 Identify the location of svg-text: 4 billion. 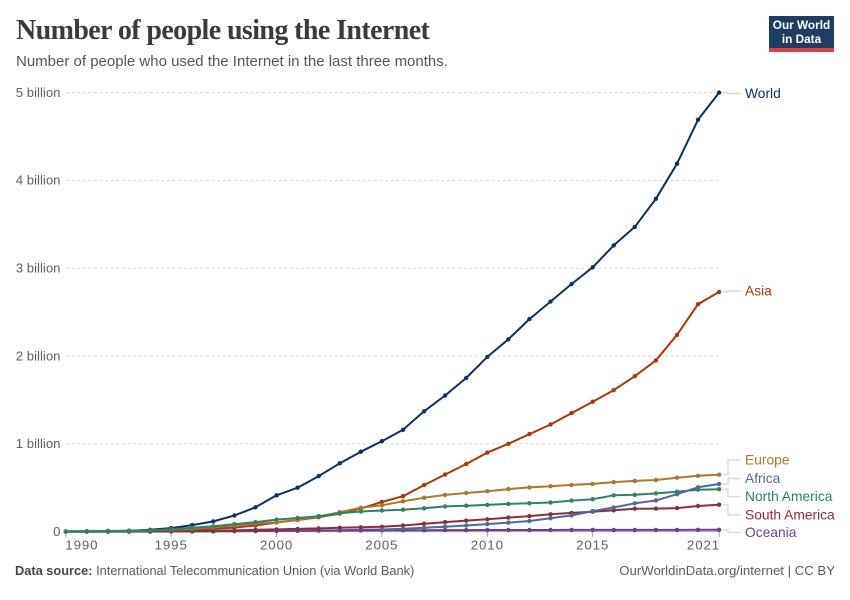
(38, 180).